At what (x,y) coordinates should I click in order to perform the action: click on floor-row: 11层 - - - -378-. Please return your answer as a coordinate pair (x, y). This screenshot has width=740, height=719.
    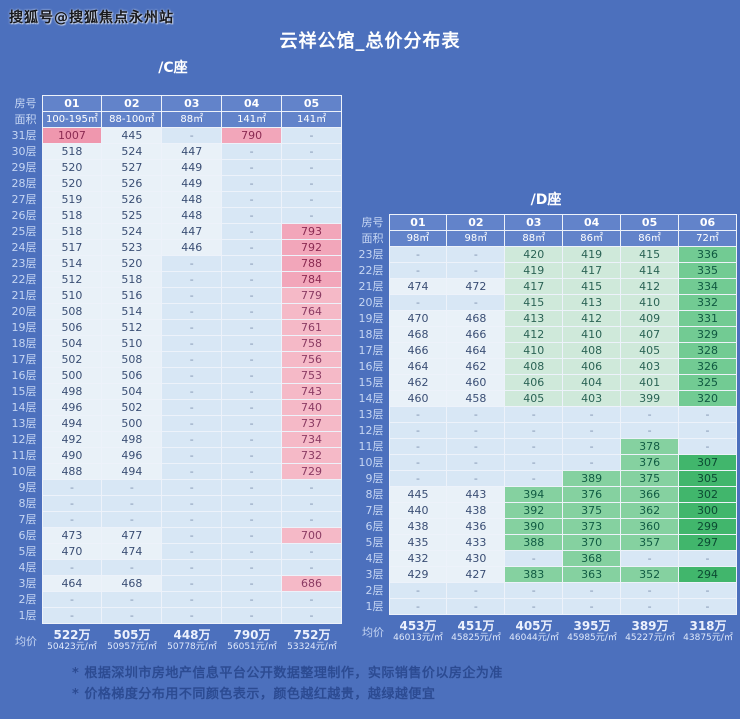
    Looking at the image, I should click on (546, 446).